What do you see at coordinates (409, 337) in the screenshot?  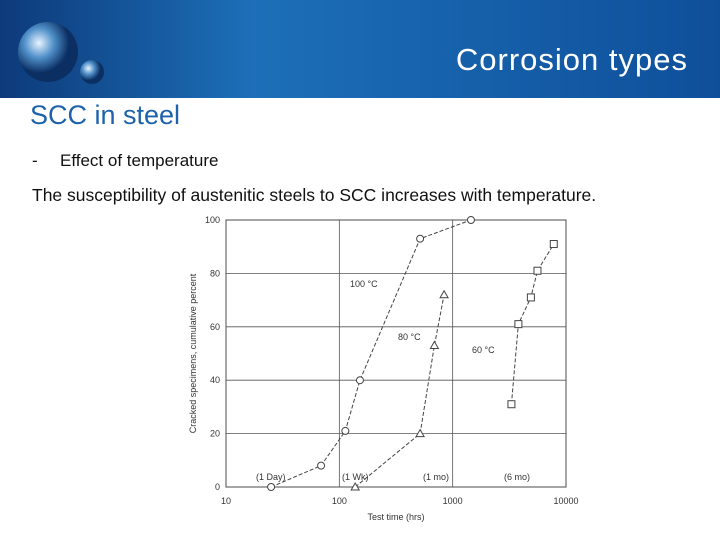 I see `series-label: 80 °C` at bounding box center [409, 337].